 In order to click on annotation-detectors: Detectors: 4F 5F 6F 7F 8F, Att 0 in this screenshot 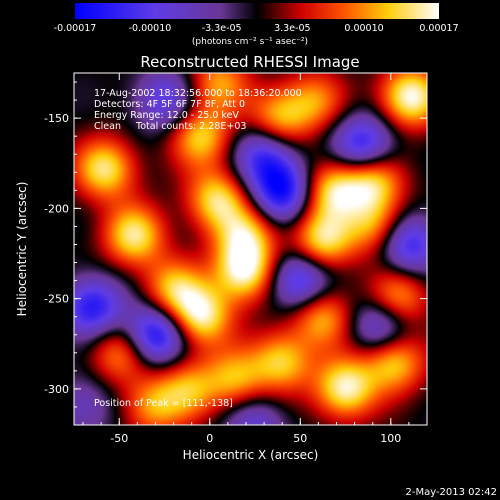, I will do `click(170, 104)`.